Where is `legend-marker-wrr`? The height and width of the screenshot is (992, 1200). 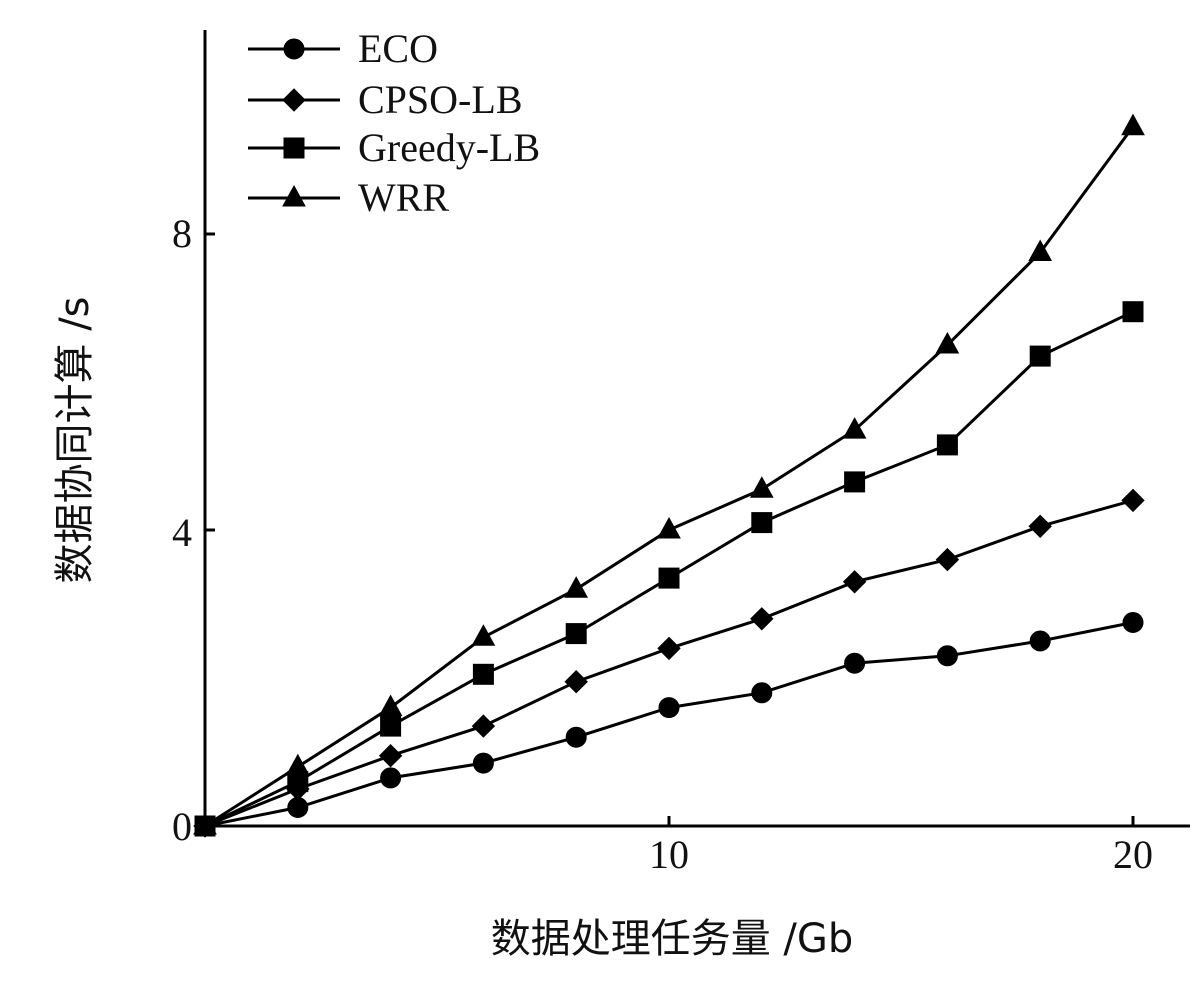 legend-marker-wrr is located at coordinates (294, 195).